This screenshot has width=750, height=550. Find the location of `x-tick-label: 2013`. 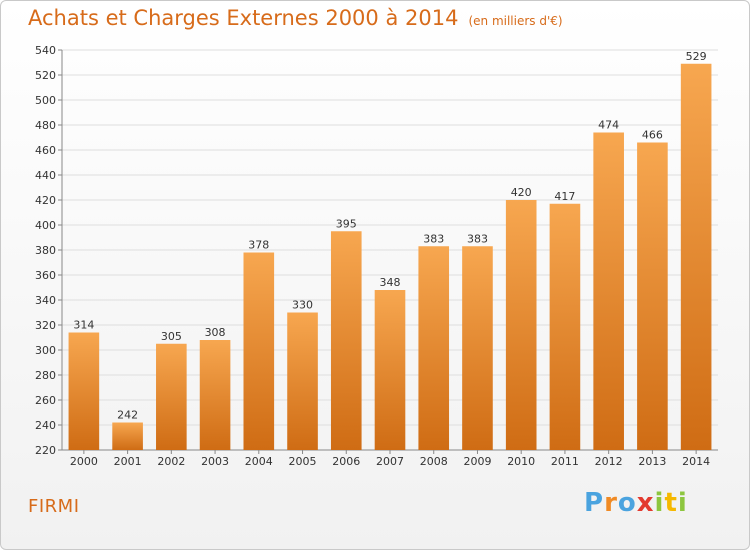

x-tick-label: 2013 is located at coordinates (652, 461).